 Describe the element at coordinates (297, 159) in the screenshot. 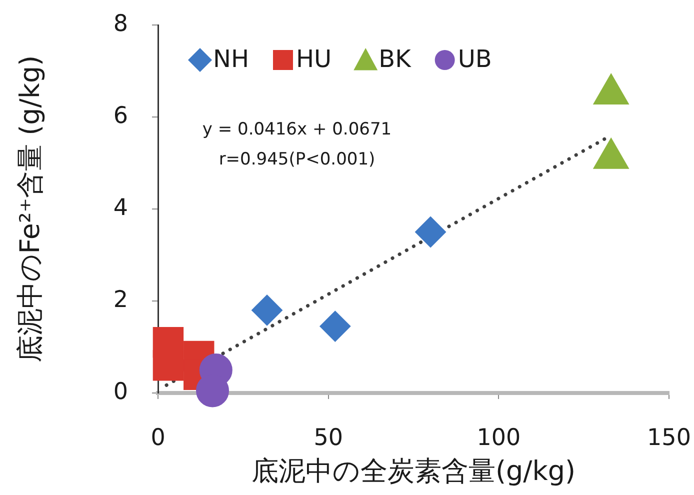

I see `annotation: r=0.945(P<0.001)` at that location.